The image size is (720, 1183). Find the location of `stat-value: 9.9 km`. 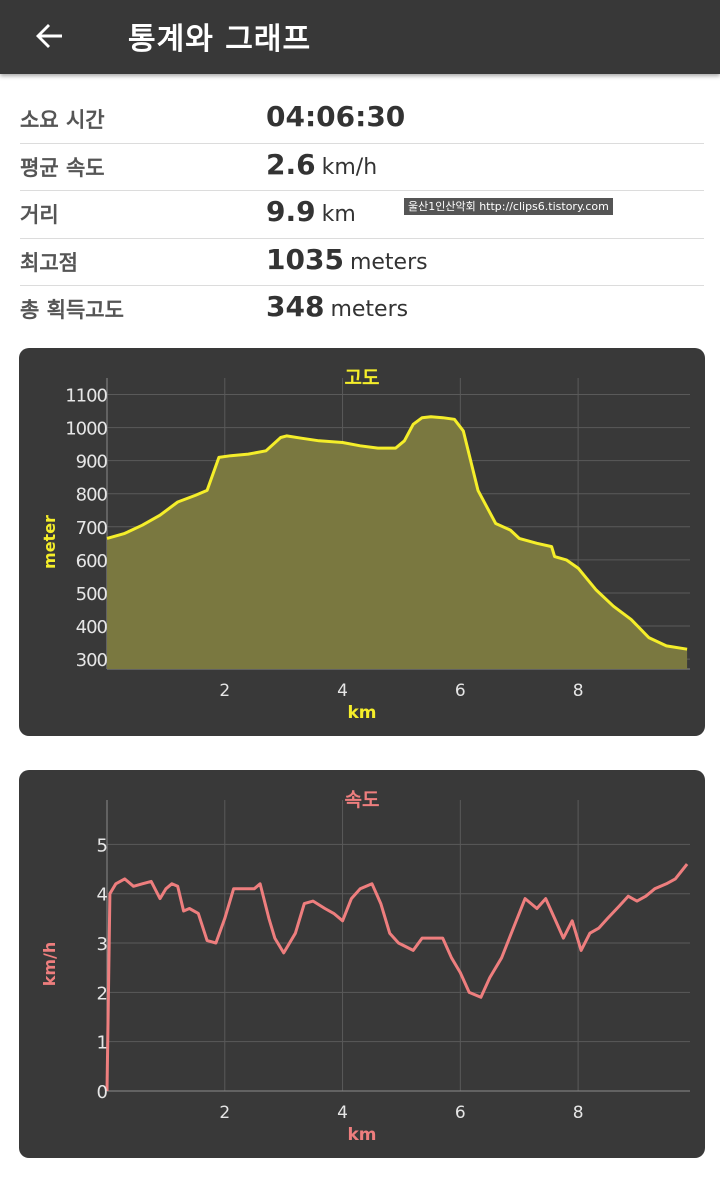

stat-value: 9.9 km is located at coordinates (311, 211).